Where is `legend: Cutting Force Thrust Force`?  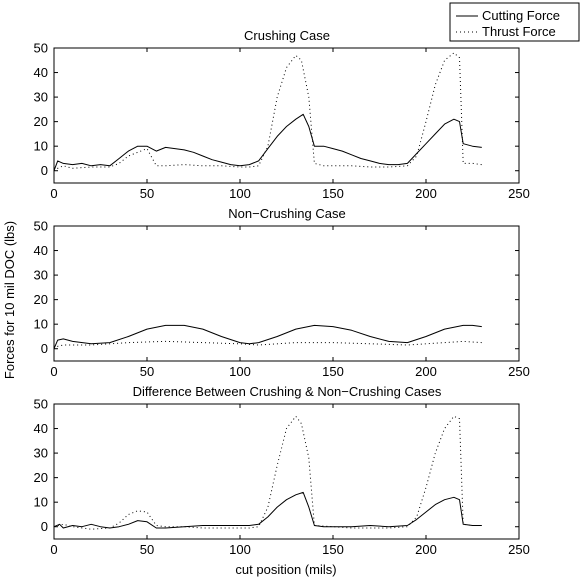
legend: Cutting Force Thrust Force is located at coordinates (514, 22).